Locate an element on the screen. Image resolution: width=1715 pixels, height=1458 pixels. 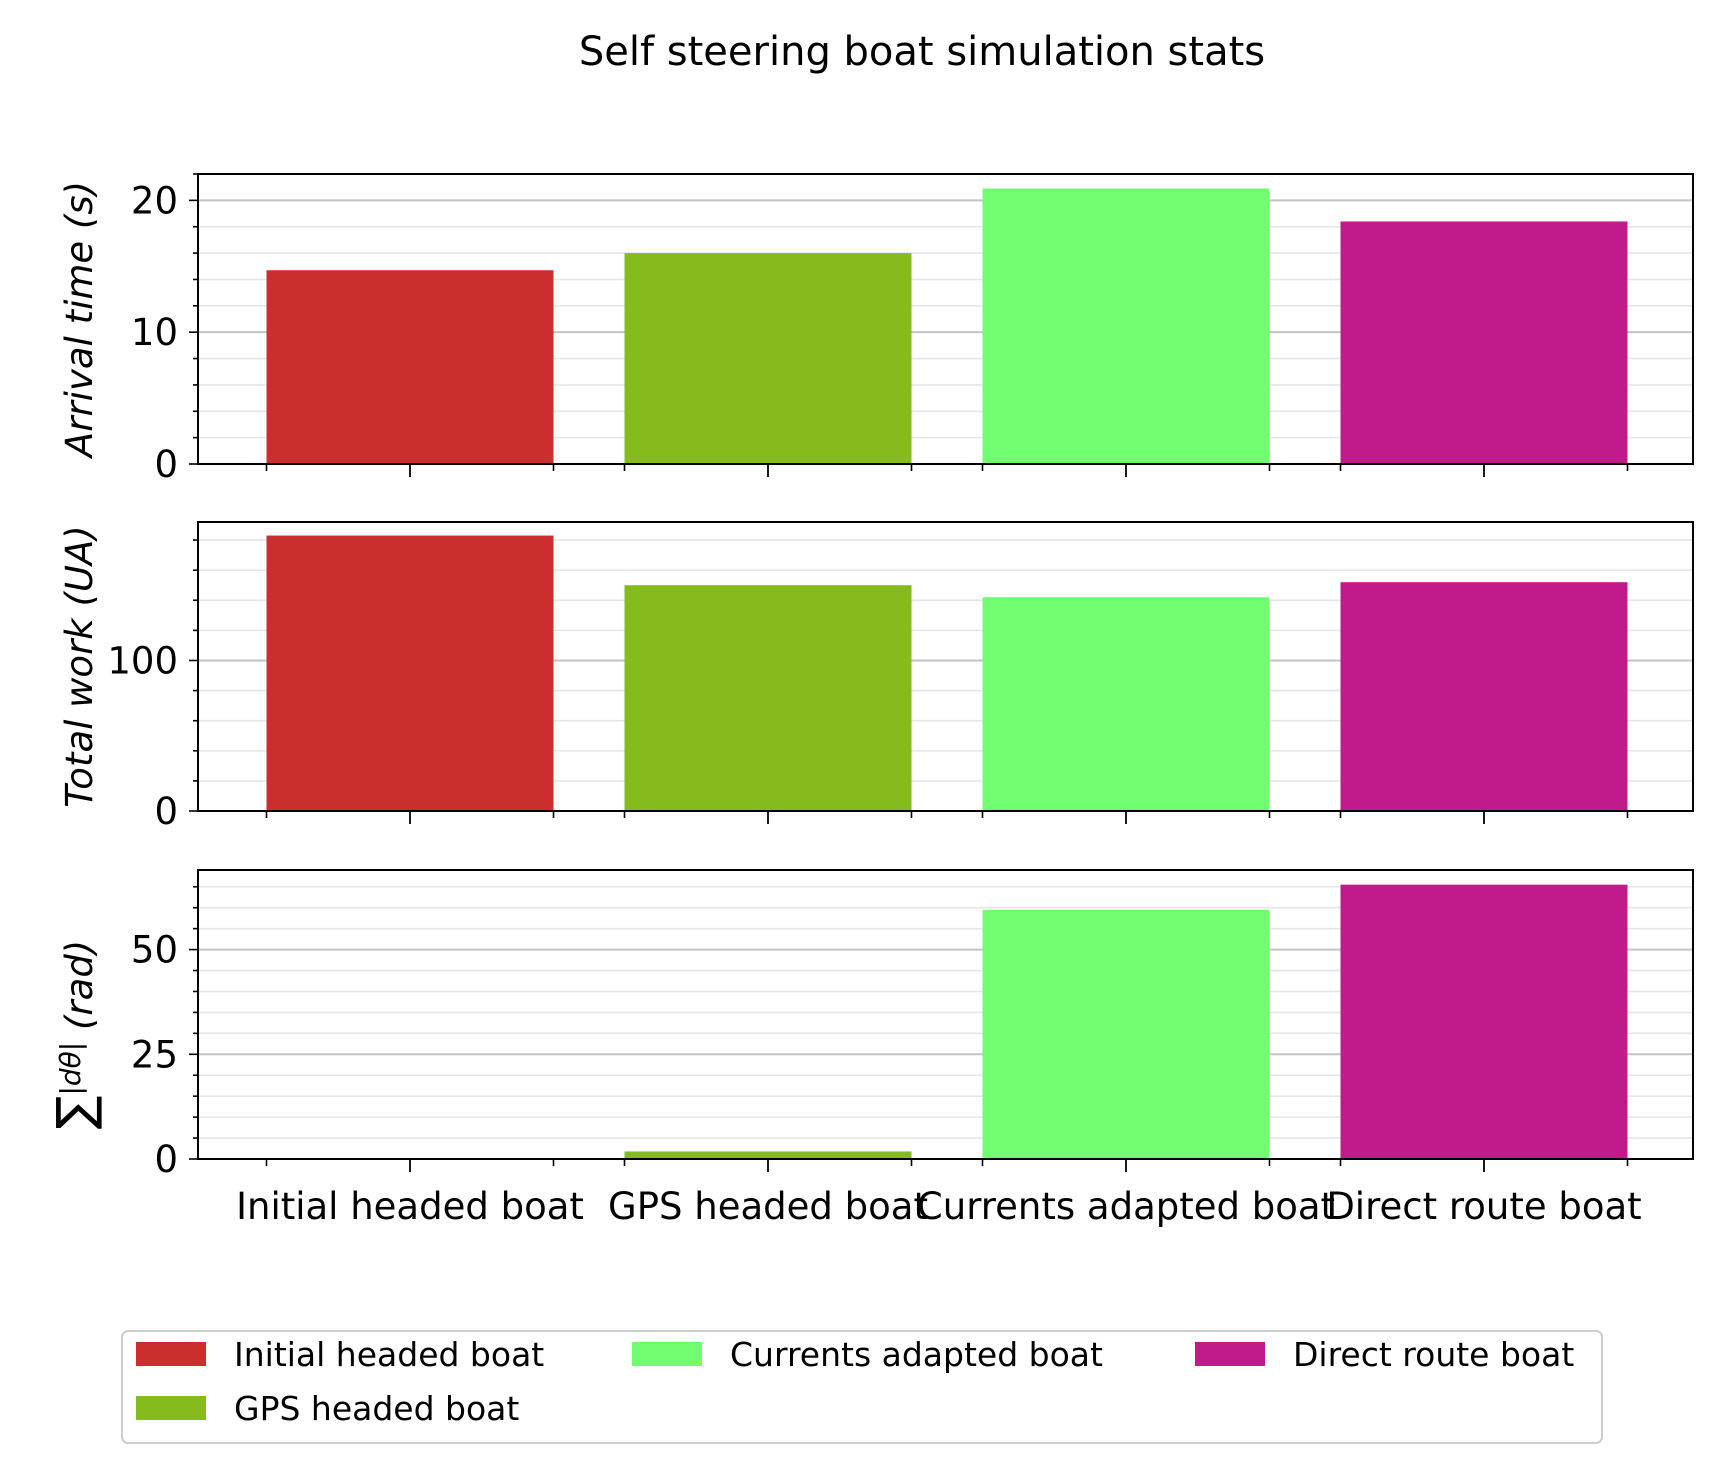
y-axis-label-sub: |dθ| is located at coordinates (70, 1069).